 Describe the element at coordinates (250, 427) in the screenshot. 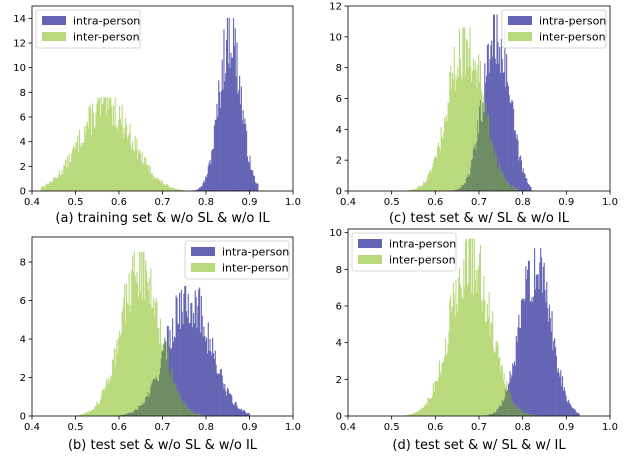

I see `x-tick-label: 0.9` at that location.